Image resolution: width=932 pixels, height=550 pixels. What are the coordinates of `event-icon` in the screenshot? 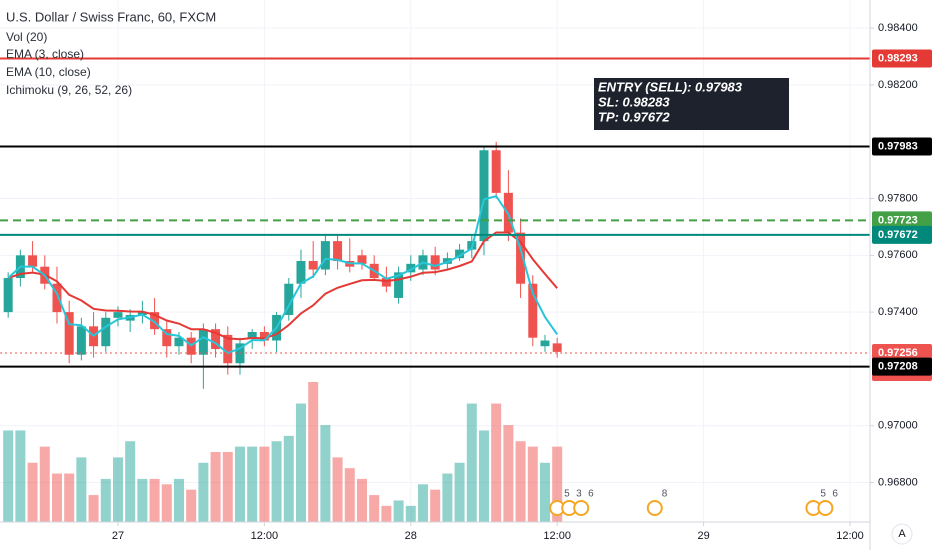 It's located at (654, 508).